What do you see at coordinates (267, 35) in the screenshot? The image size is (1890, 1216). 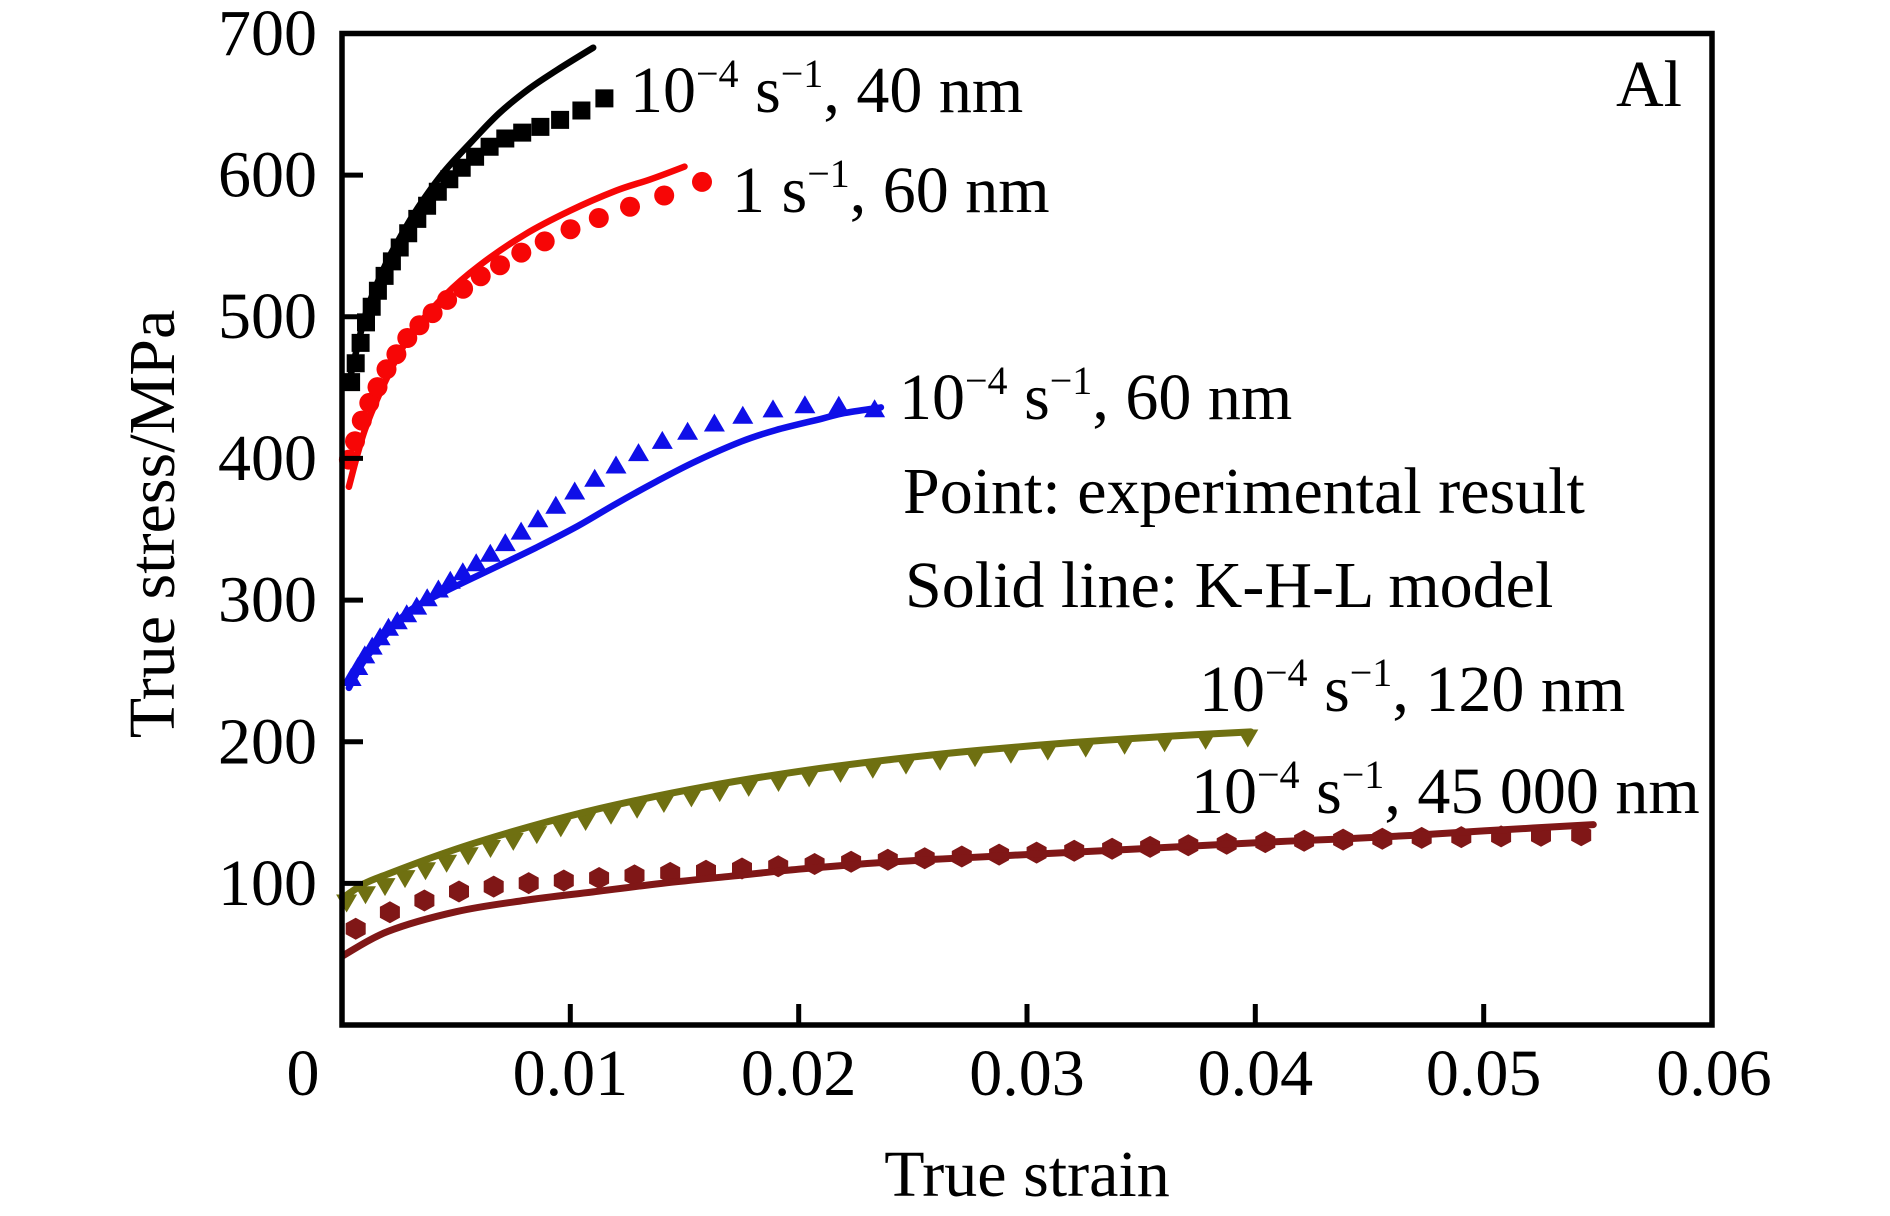 I see `svg-text: 700` at bounding box center [267, 35].